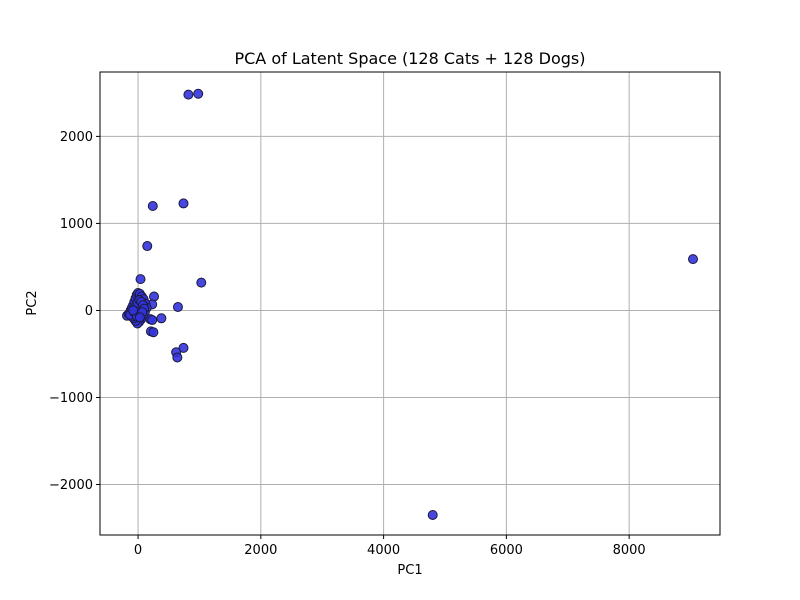  I want to click on y-axis-label: PC2, so click(32, 302).